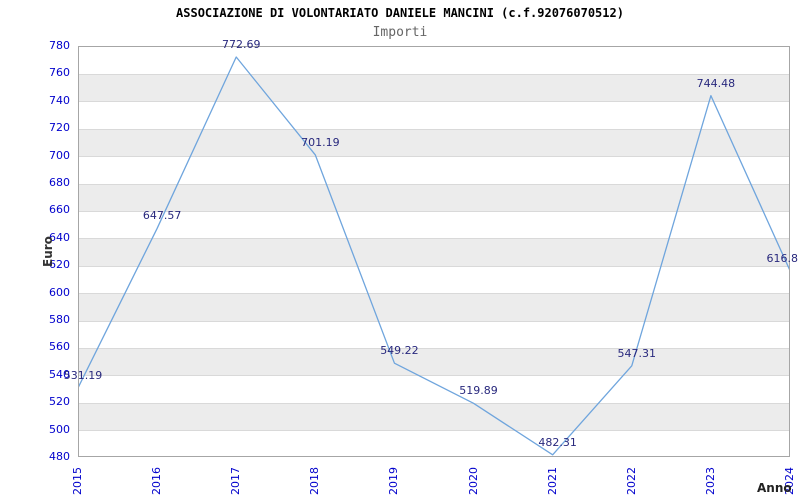  What do you see at coordinates (59, 73) in the screenshot?
I see `y-tick-label: 760` at bounding box center [59, 73].